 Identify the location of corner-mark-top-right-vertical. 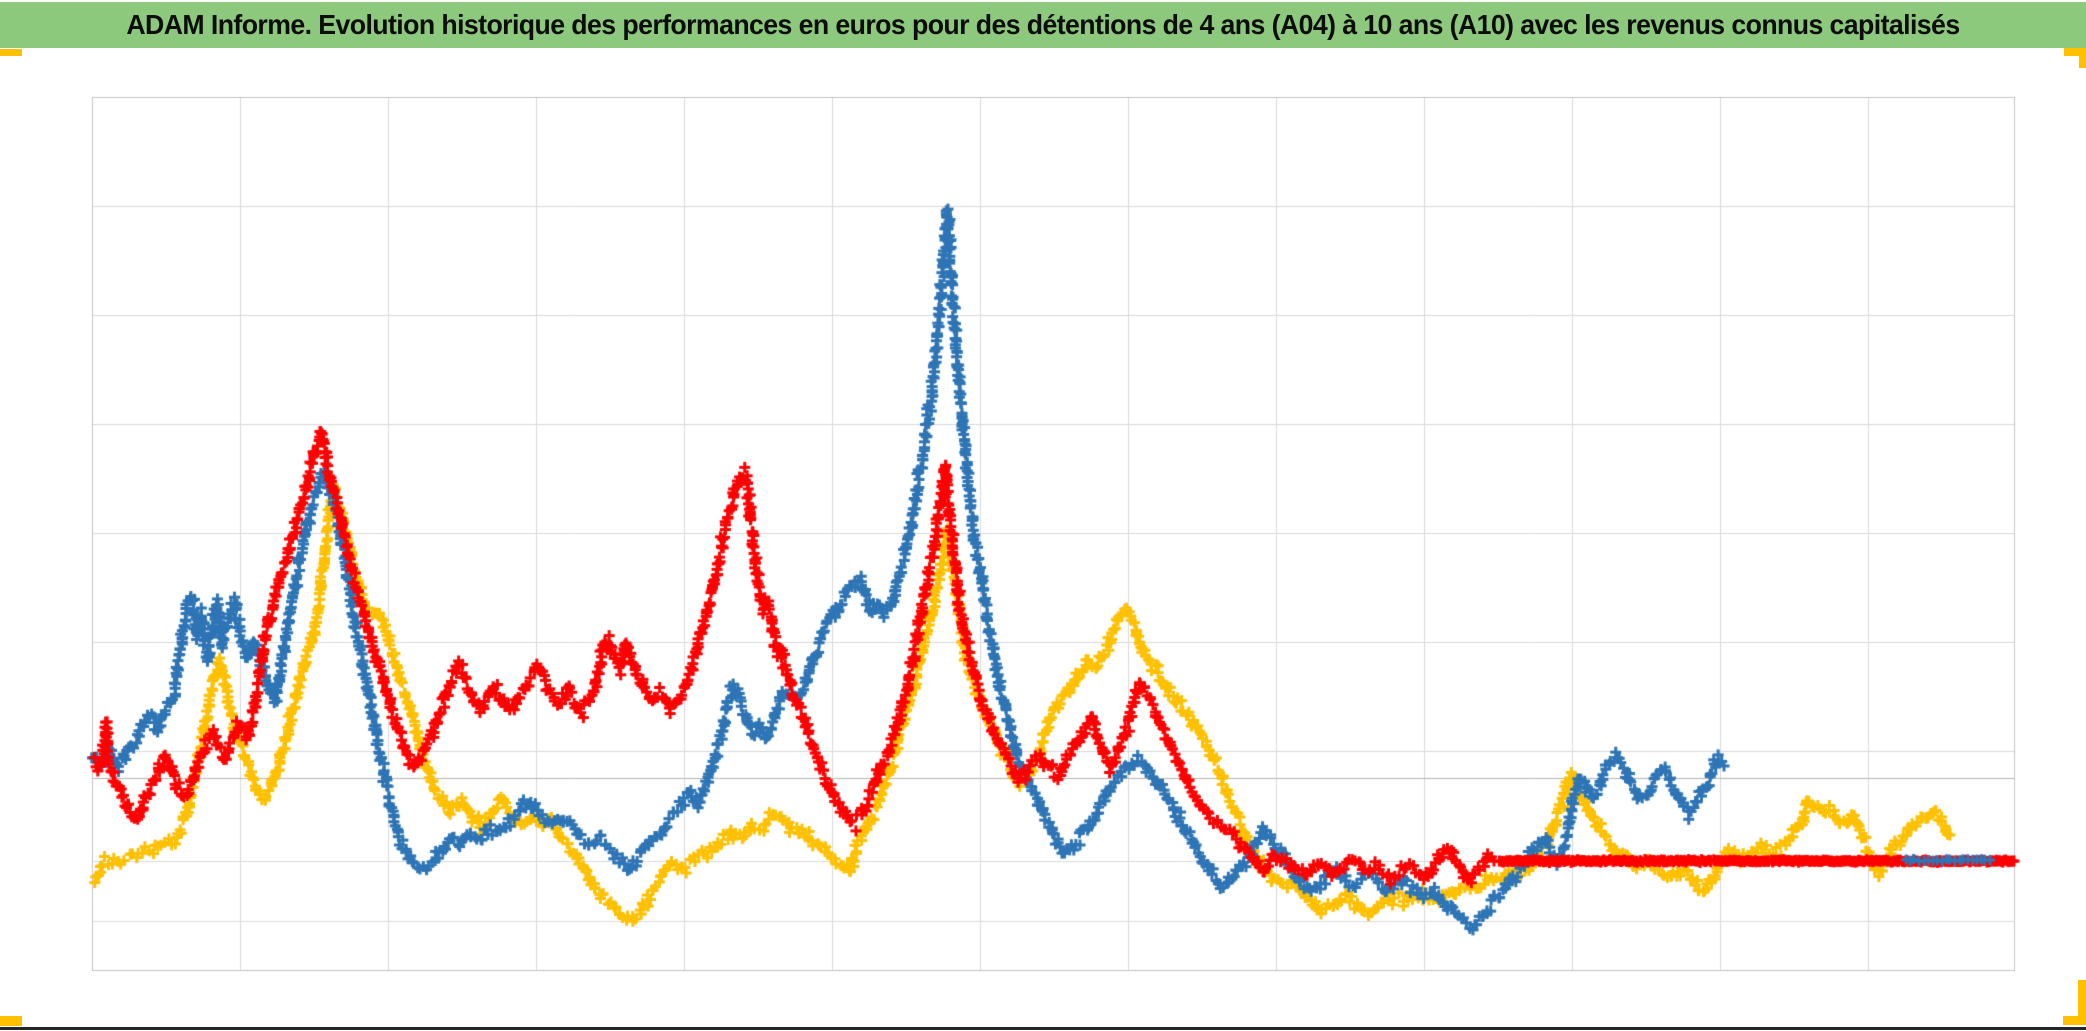
(2082, 58).